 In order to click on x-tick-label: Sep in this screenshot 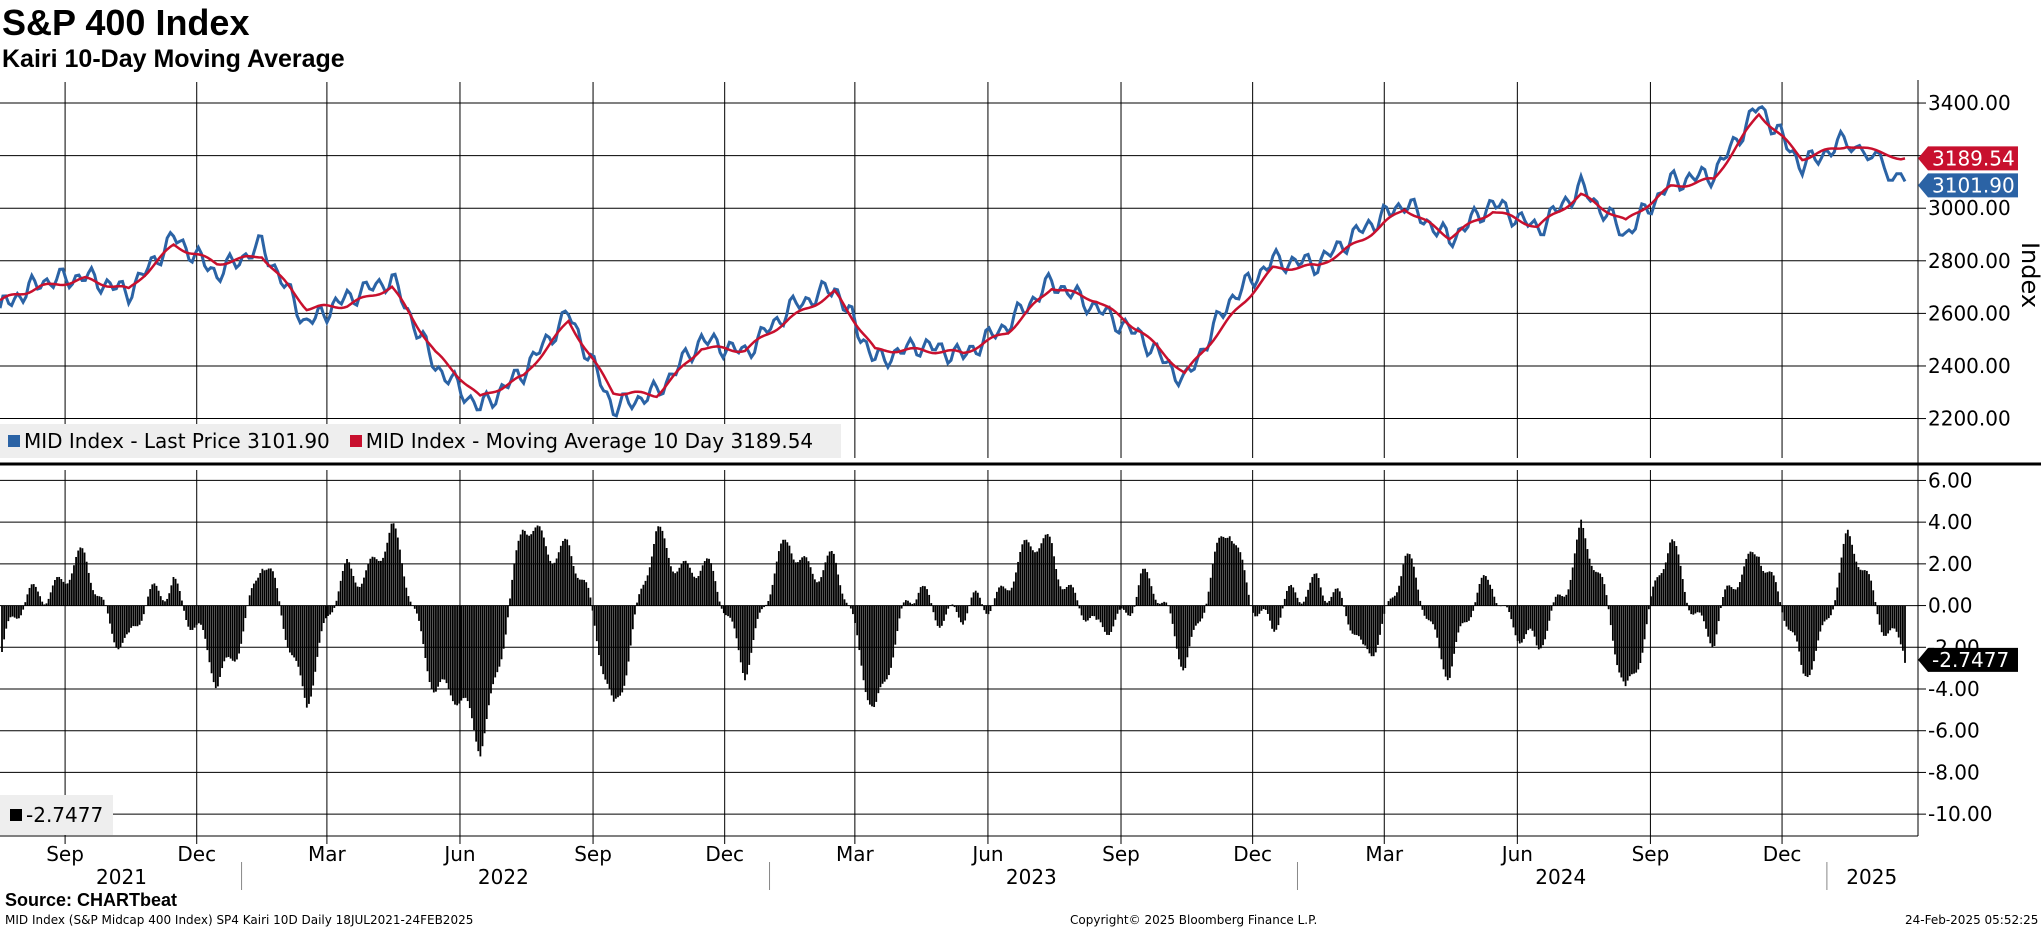, I will do `click(593, 854)`.